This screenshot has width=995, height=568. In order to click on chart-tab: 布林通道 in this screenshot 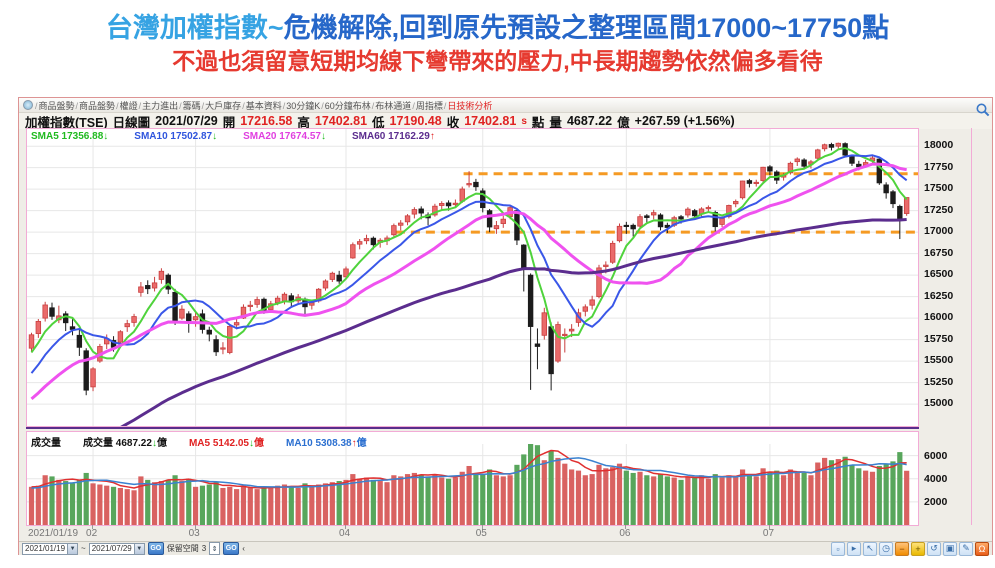, I will do `click(393, 105)`.